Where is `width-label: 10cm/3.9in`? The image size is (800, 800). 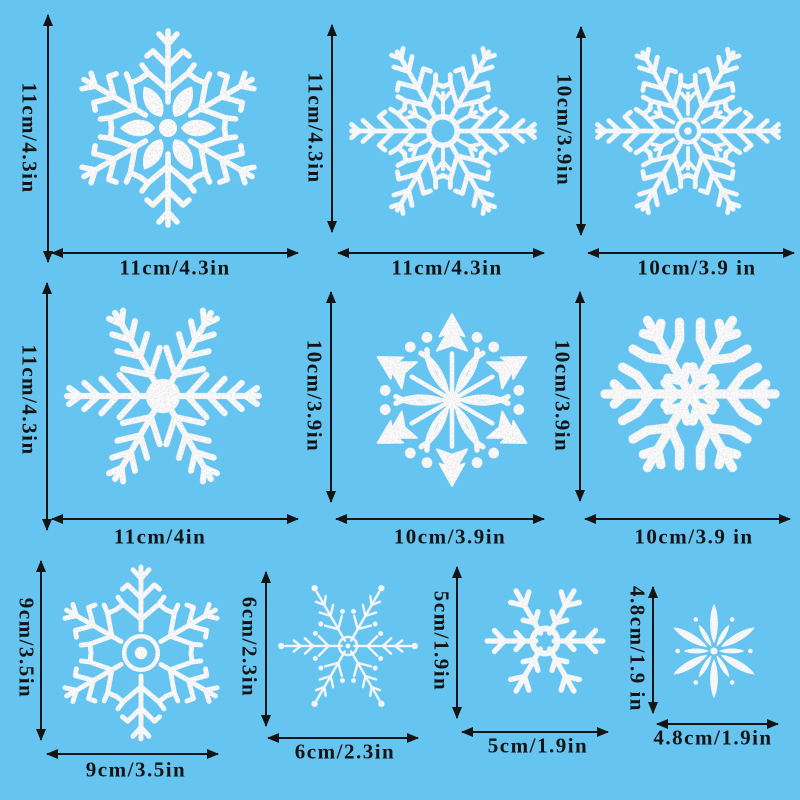 width-label: 10cm/3.9in is located at coordinates (450, 536).